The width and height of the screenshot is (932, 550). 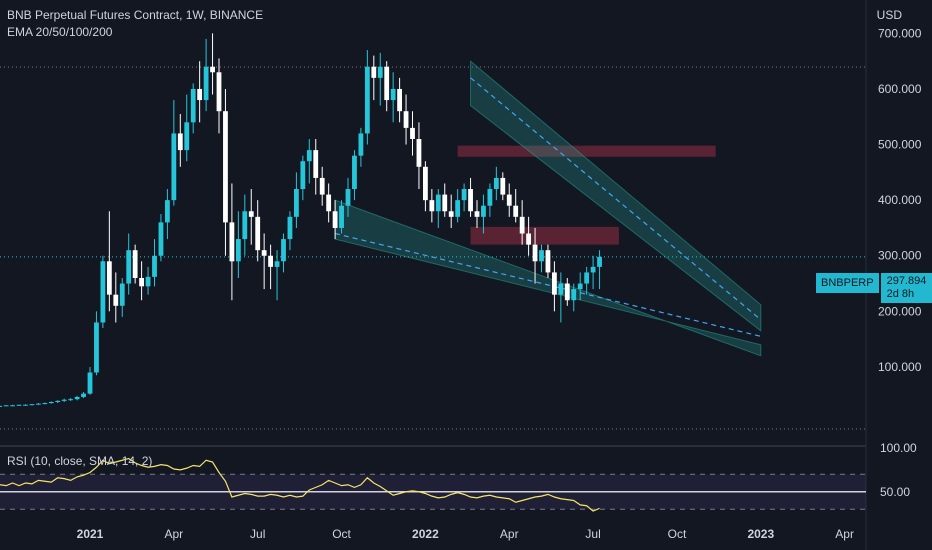 I want to click on y-tick-label: 400.000, so click(x=900, y=200).